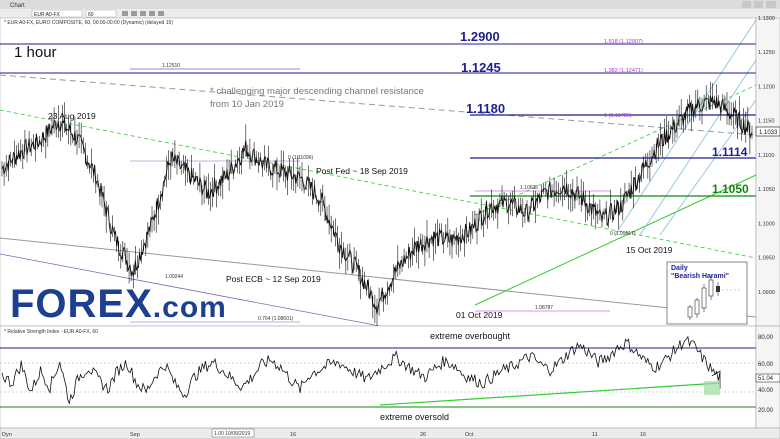 The height and width of the screenshot is (439, 780). What do you see at coordinates (35, 52) in the screenshot?
I see `timeframe-label: 1 hour` at bounding box center [35, 52].